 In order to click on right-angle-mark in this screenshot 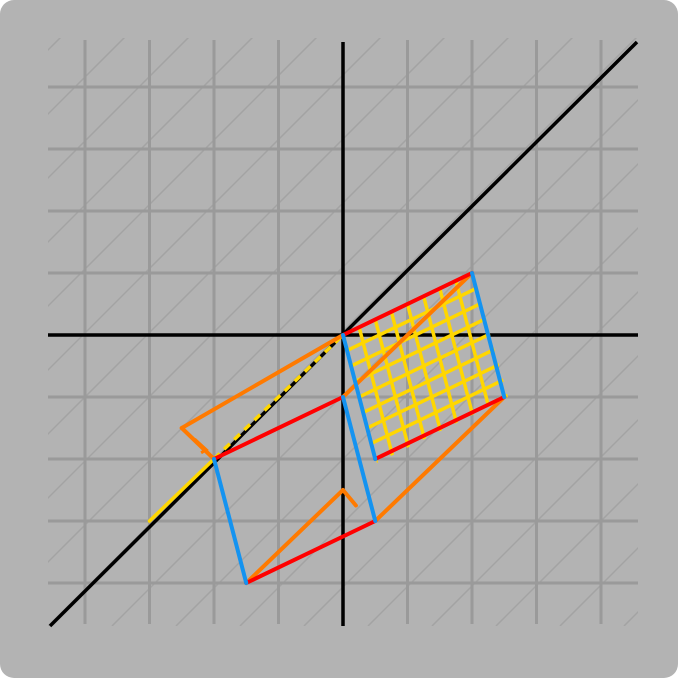, I will do `click(201, 446)`.